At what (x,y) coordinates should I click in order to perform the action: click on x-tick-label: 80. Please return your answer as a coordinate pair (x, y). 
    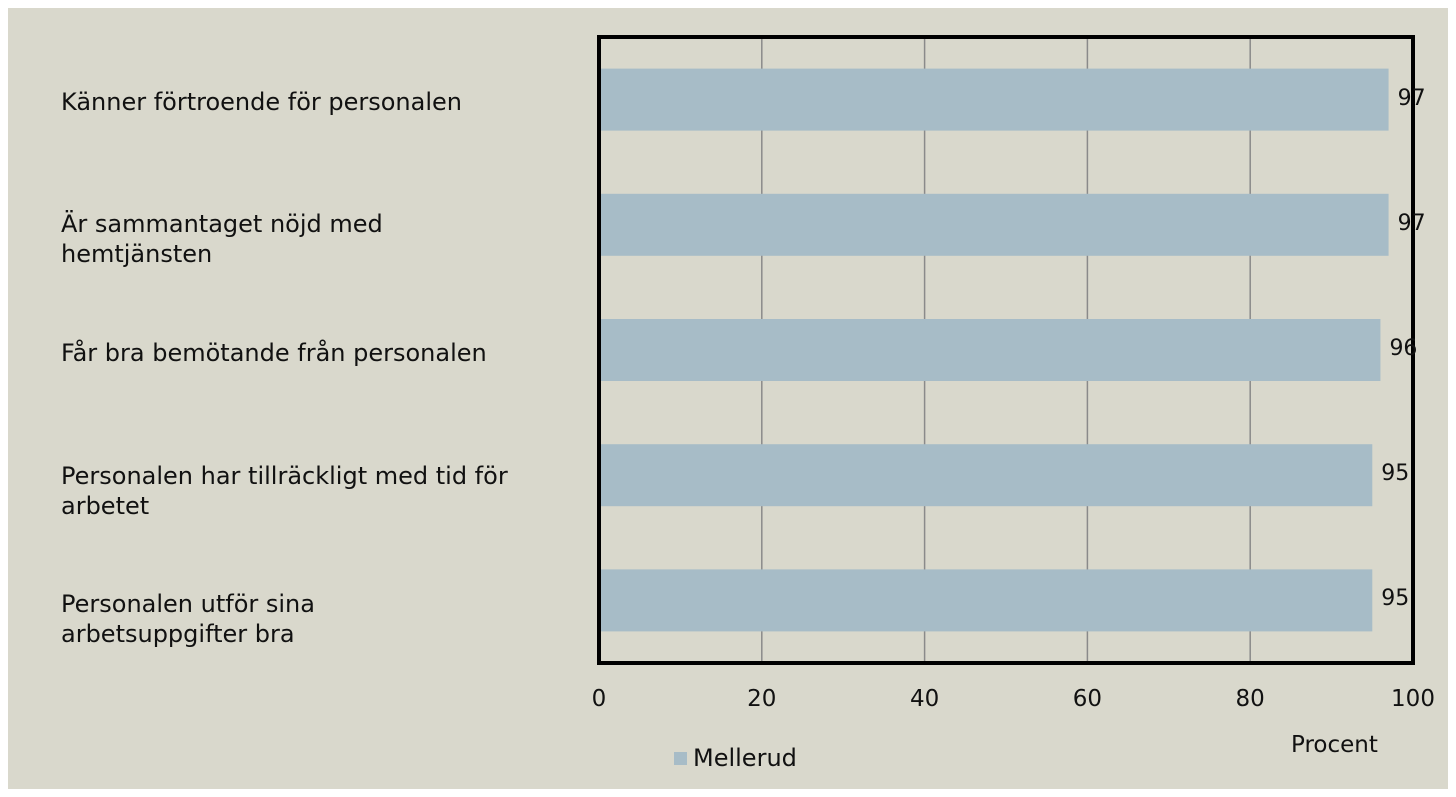
    Looking at the image, I should click on (1250, 699).